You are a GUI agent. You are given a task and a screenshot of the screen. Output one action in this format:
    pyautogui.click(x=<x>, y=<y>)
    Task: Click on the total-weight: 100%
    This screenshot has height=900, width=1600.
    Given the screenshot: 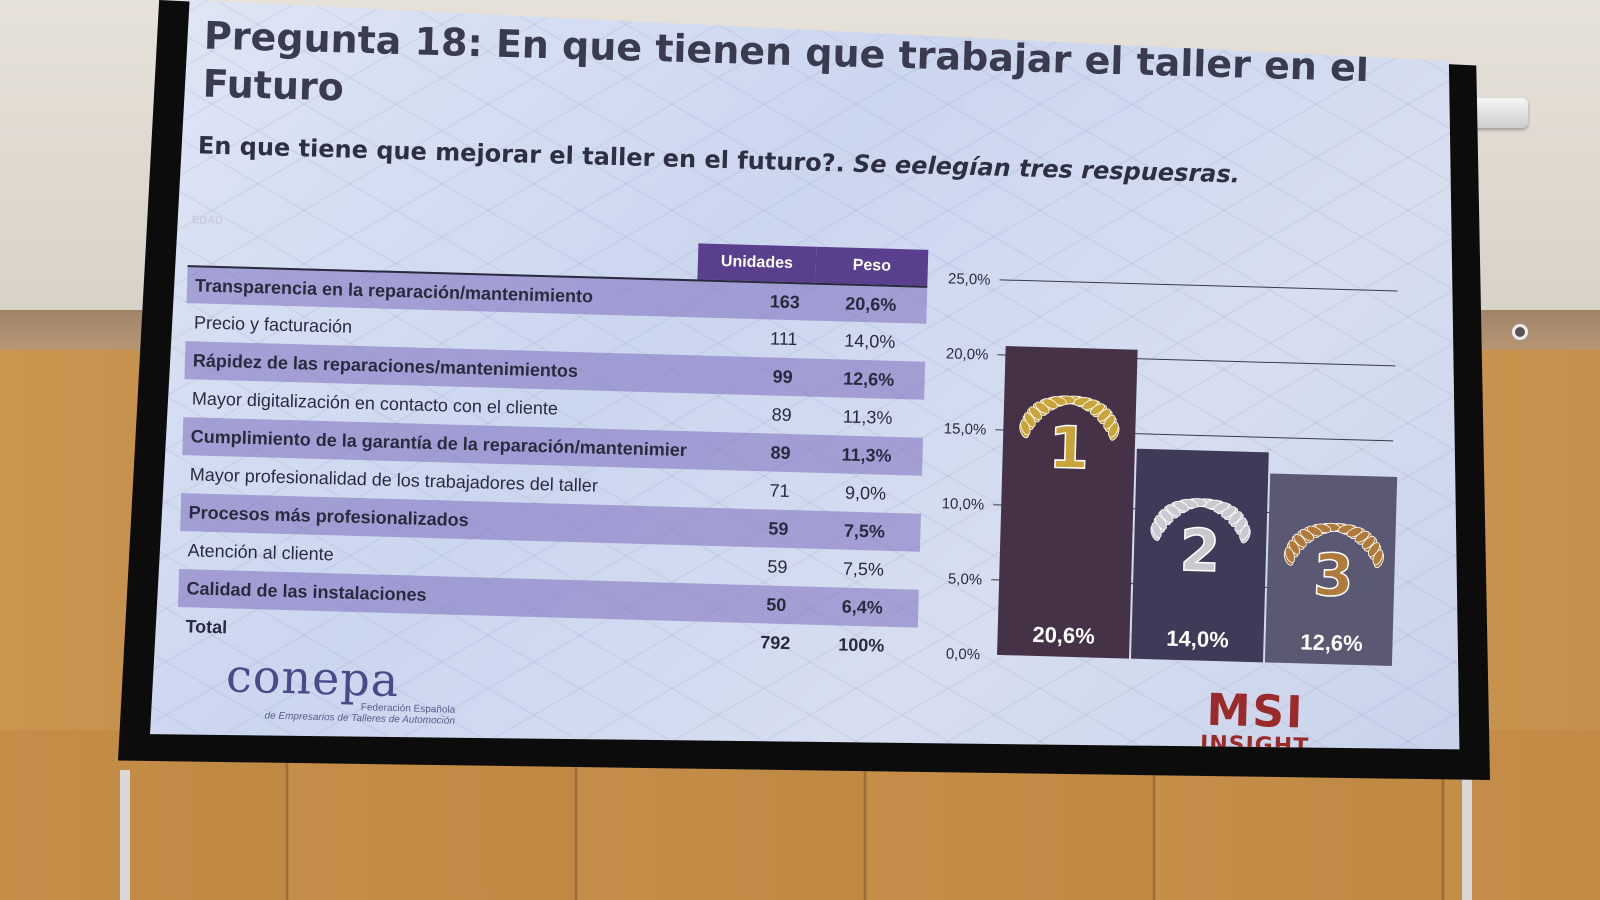 What is the action you would take?
    pyautogui.click(x=861, y=644)
    